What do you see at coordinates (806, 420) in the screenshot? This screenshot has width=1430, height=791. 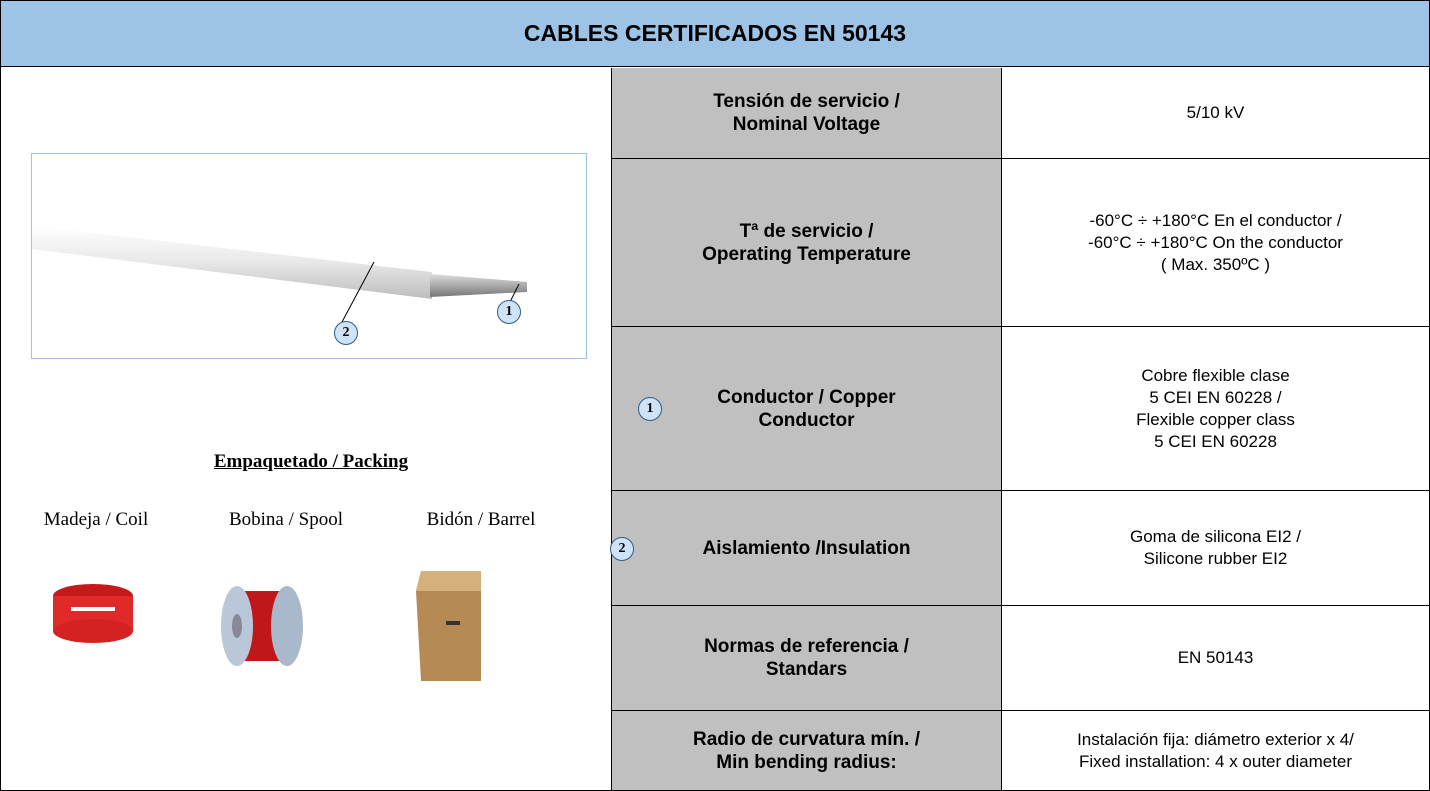 I see `label-line: Conductor` at bounding box center [806, 420].